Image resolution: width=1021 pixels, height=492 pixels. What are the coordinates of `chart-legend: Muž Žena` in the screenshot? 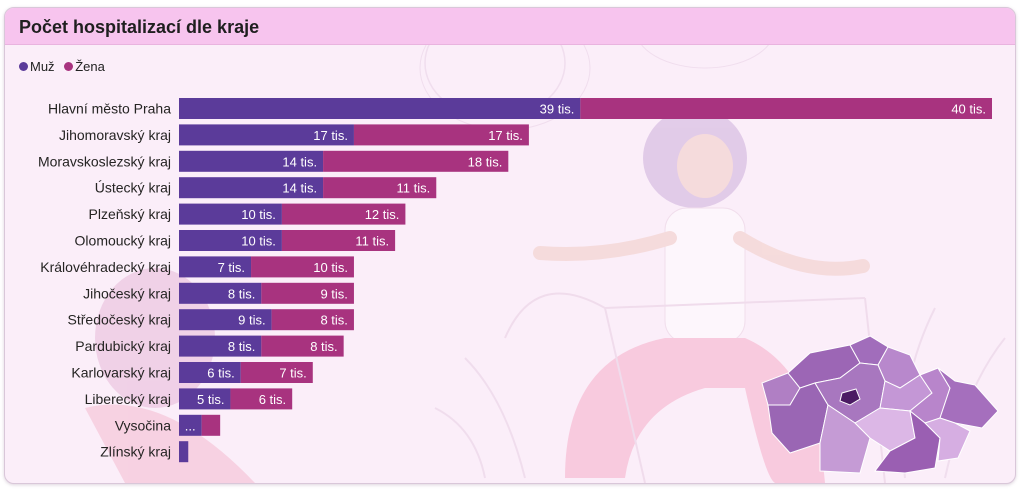 It's located at (65, 66).